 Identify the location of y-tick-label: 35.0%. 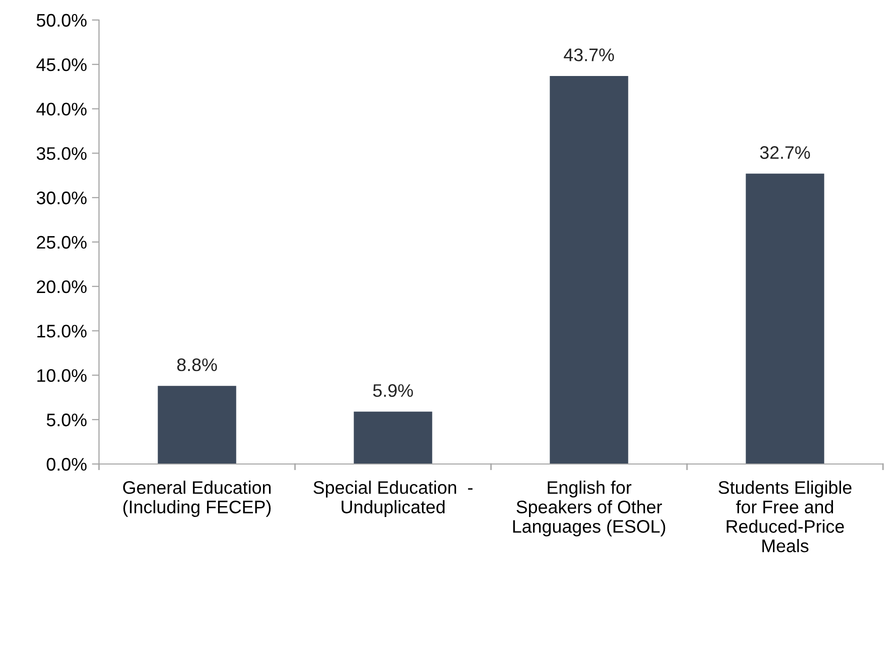
(61, 153).